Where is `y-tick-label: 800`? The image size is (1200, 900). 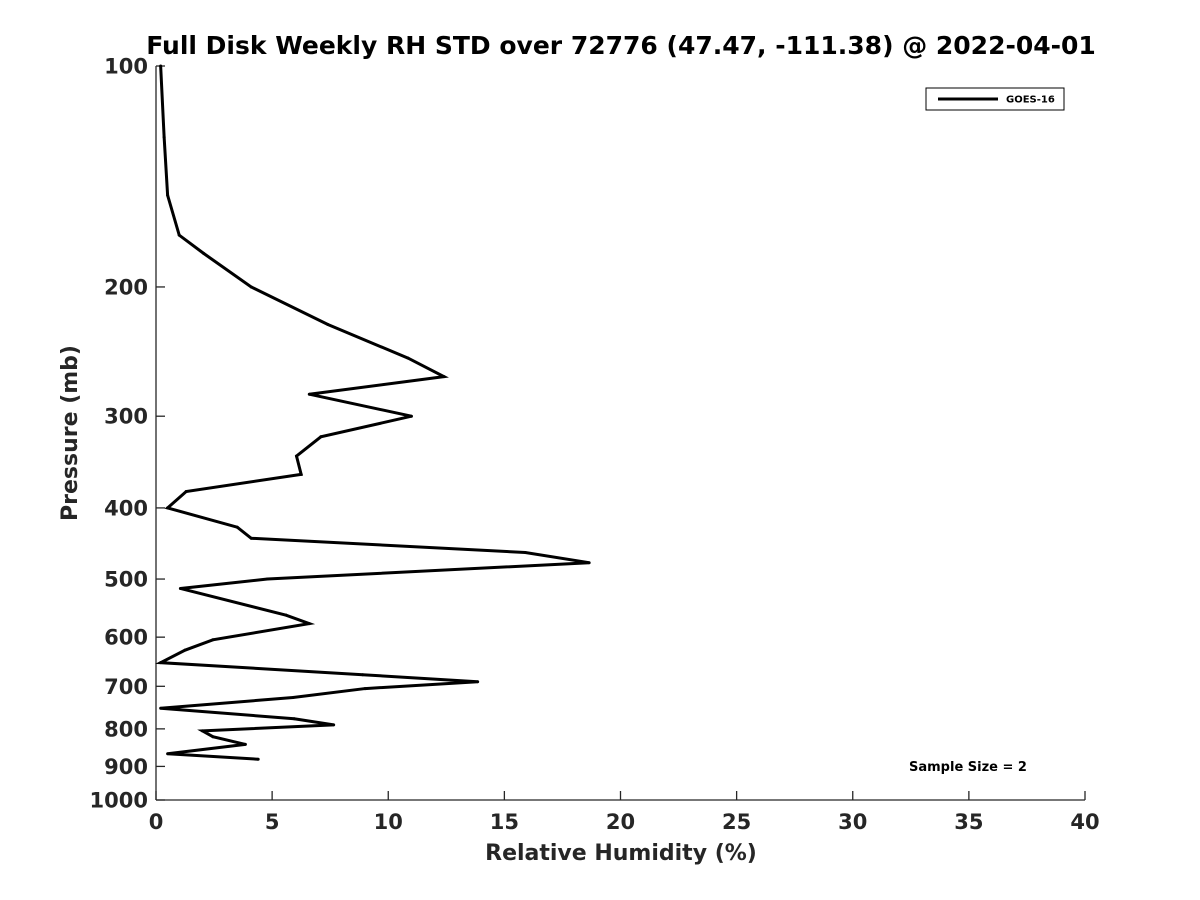 y-tick-label: 800 is located at coordinates (126, 729).